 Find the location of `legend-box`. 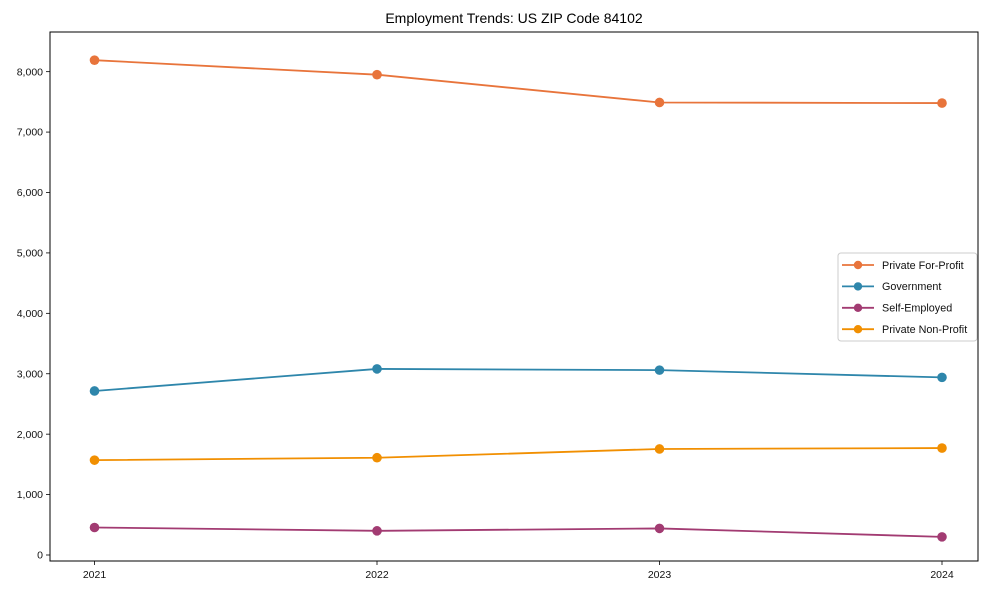

legend-box is located at coordinates (907, 297).